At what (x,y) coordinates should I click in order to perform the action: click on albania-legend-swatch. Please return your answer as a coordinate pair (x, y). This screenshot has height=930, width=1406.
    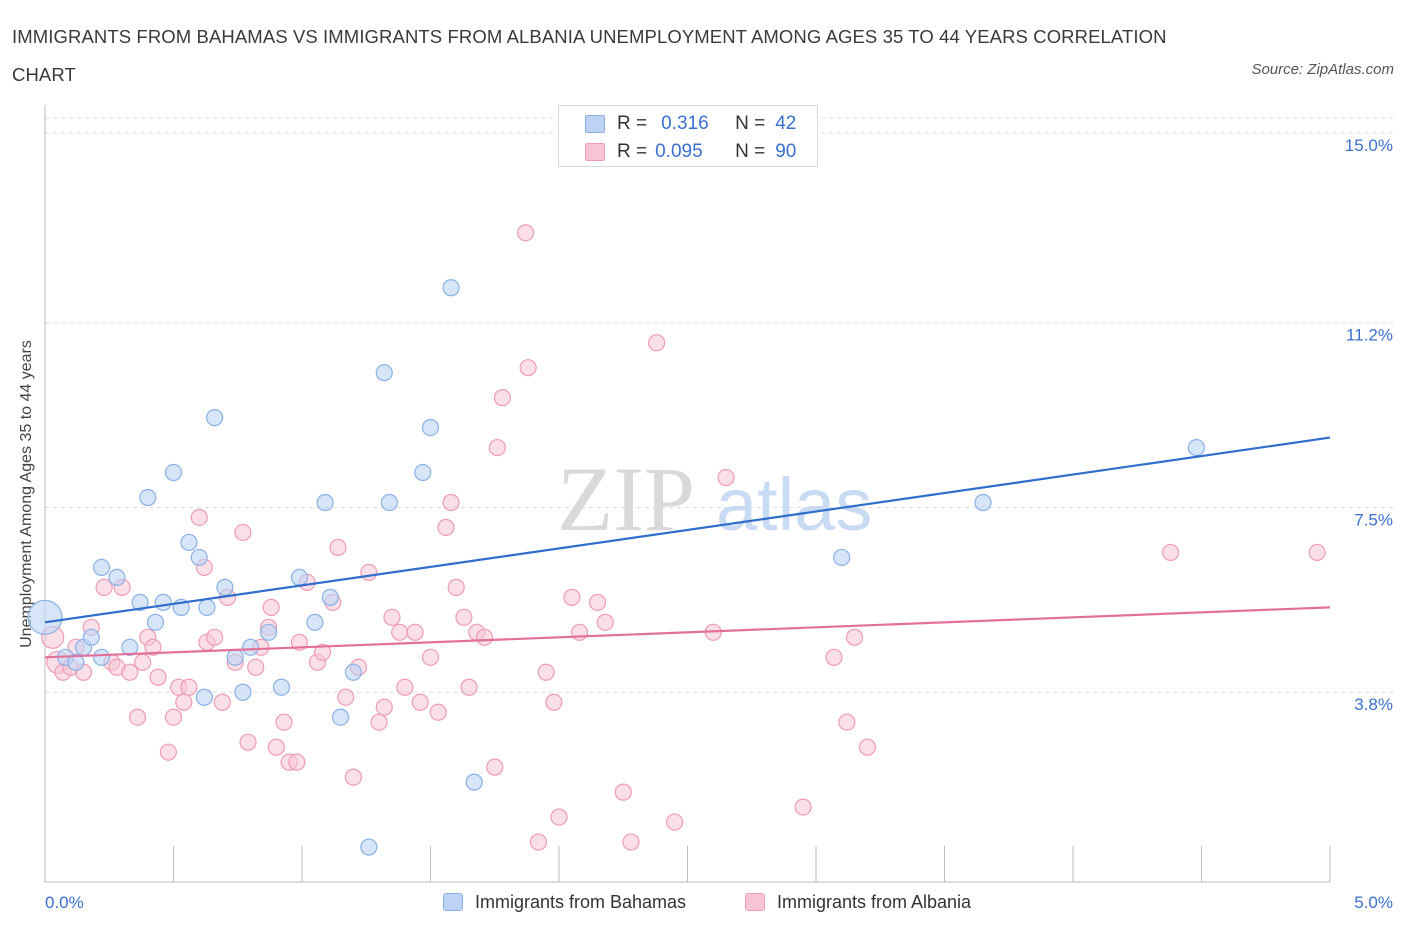
    Looking at the image, I should click on (755, 902).